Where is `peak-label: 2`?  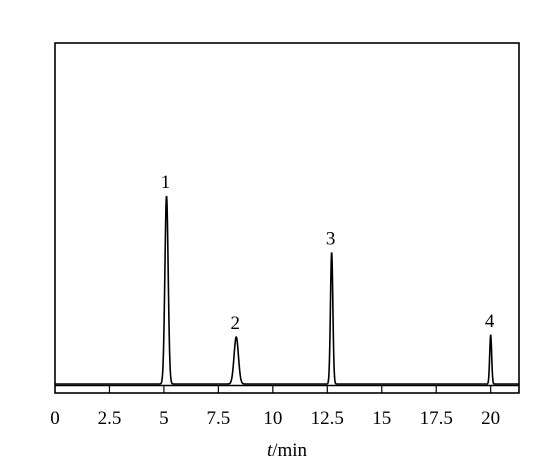 peak-label: 2 is located at coordinates (235, 323).